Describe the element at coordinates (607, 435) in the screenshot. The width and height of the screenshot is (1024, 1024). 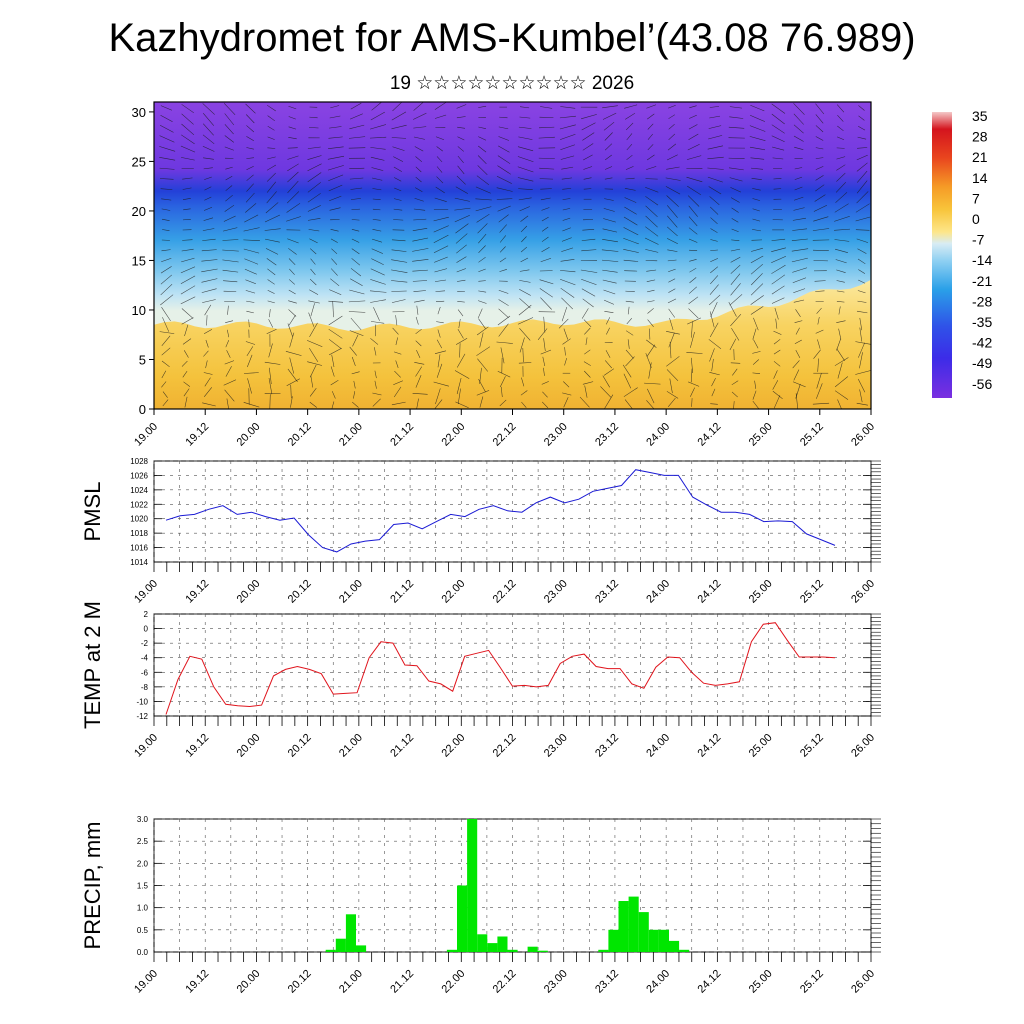
I see `x-tick-label: 23.12` at that location.